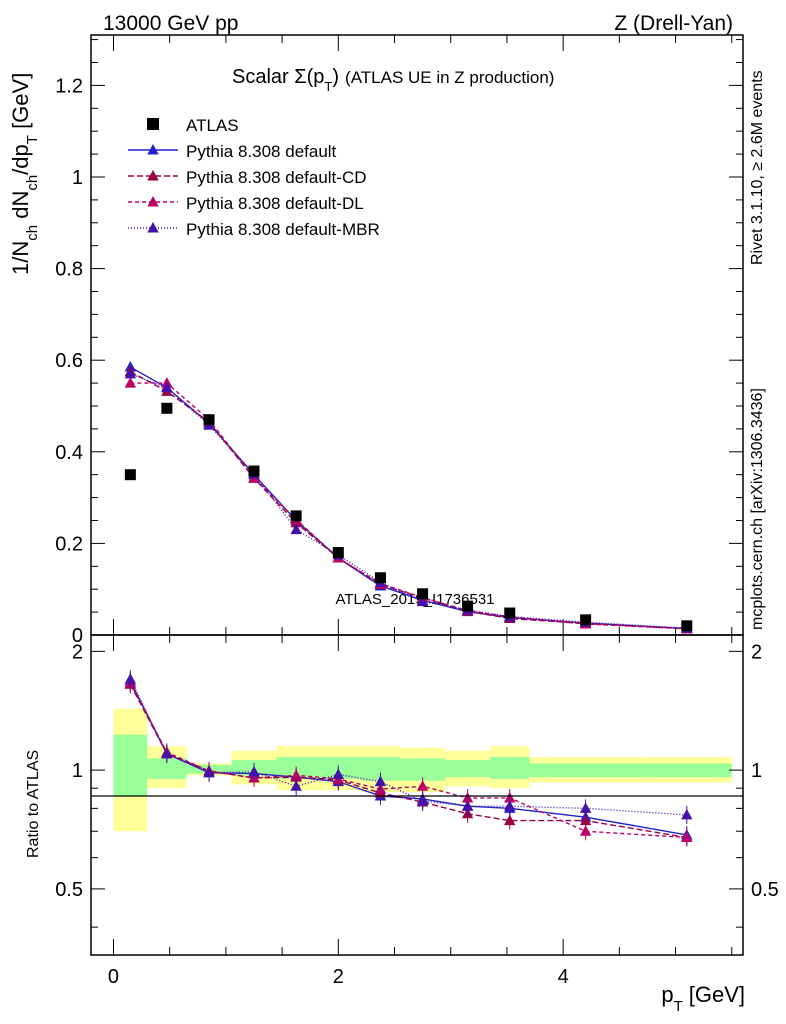 The width and height of the screenshot is (786, 1024). What do you see at coordinates (69, 544) in the screenshot?
I see `y-tick-label: 0.2` at bounding box center [69, 544].